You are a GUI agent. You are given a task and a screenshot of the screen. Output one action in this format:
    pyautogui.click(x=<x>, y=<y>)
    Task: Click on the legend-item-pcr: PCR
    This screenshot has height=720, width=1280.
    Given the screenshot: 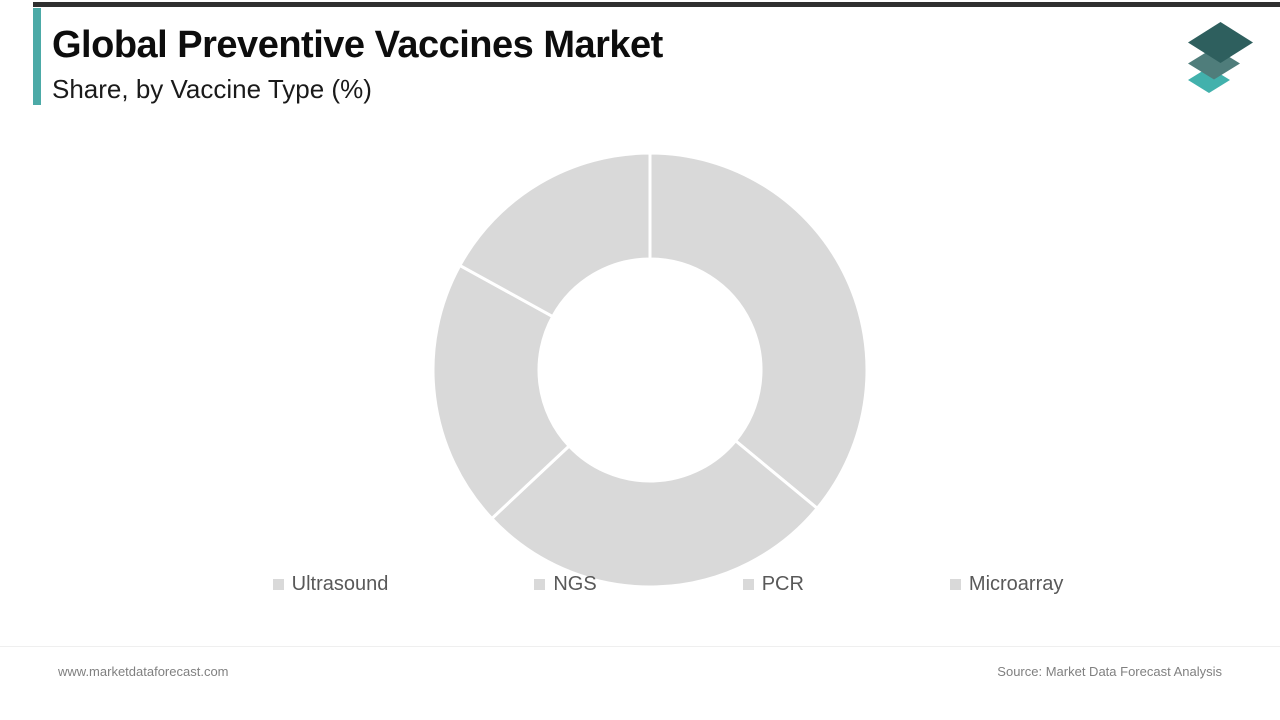 What is the action you would take?
    pyautogui.click(x=773, y=584)
    